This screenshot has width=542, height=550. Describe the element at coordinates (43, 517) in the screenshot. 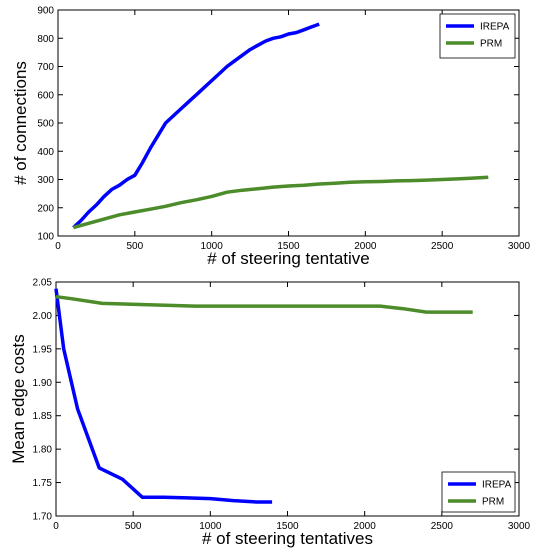

I see `y-tick-label: 1.70` at that location.